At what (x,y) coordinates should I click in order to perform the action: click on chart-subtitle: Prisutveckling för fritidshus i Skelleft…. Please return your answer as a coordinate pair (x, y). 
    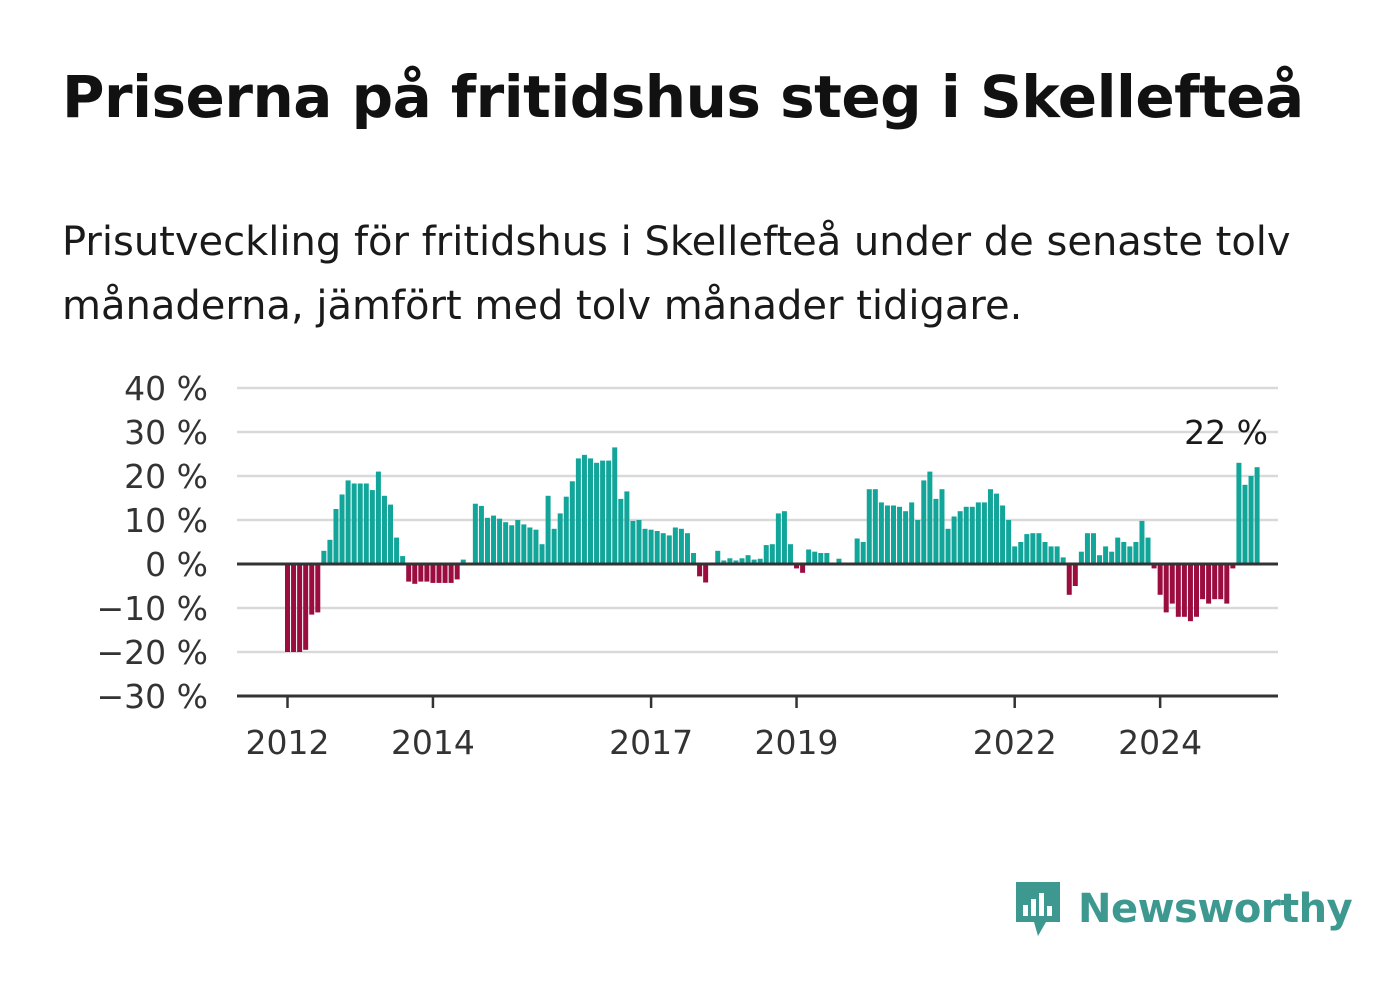
    Looking at the image, I should click on (676, 274).